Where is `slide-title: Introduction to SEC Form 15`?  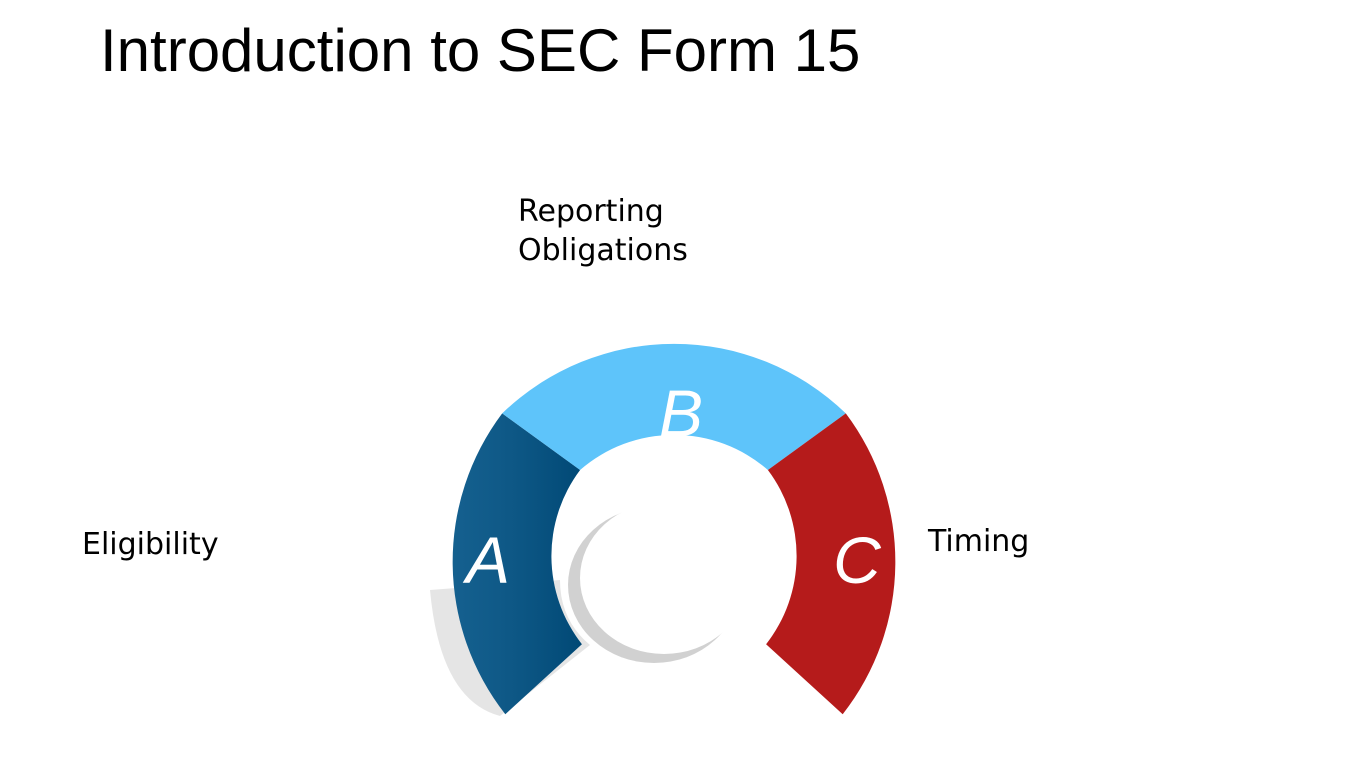
slide-title: Introduction to SEC Form 15 is located at coordinates (480, 50).